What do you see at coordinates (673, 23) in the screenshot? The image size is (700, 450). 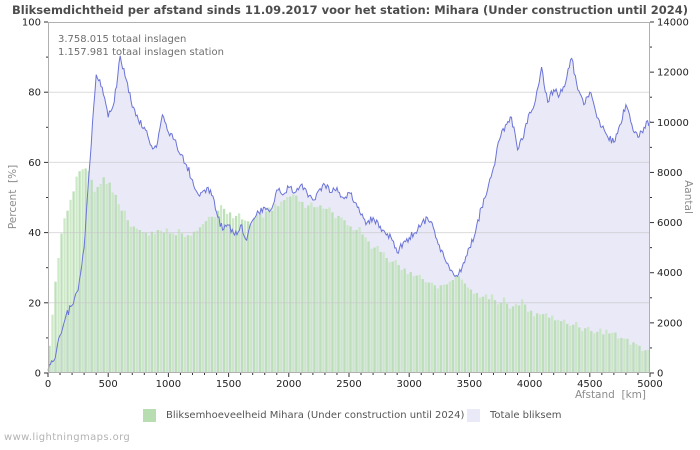 I see `right-tick-label: 14000` at bounding box center [673, 23].